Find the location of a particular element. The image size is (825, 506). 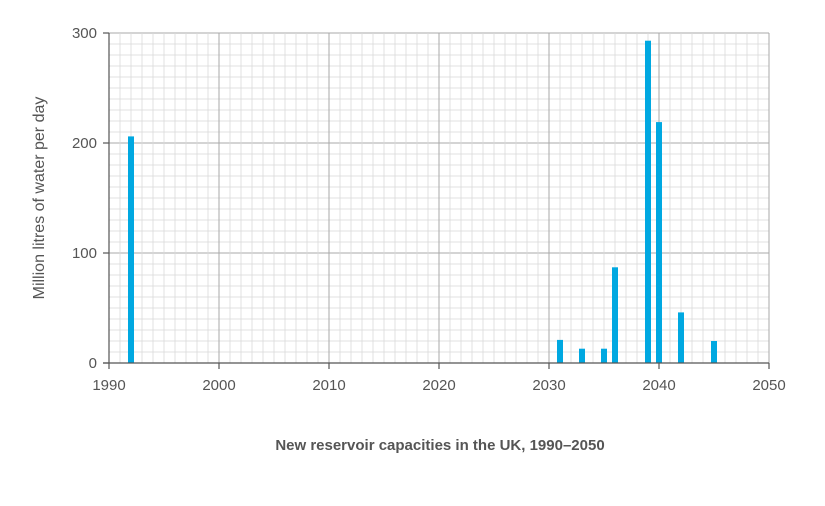

bar-2045 is located at coordinates (714, 352).